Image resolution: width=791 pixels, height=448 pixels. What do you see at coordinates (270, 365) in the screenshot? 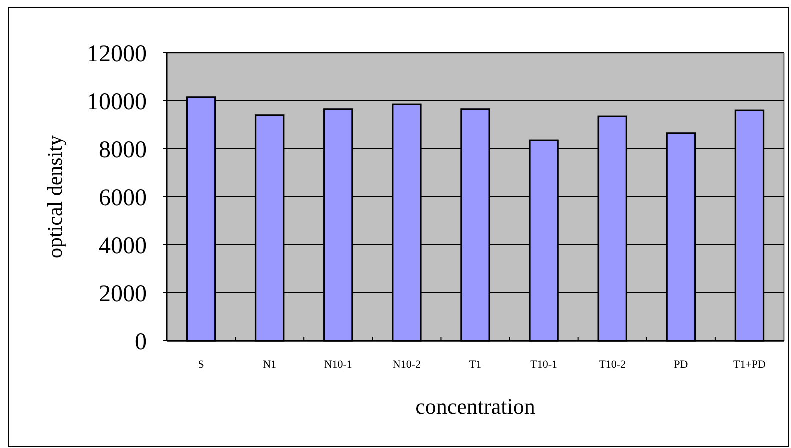
I see `x-tick-label: N1` at bounding box center [270, 365].